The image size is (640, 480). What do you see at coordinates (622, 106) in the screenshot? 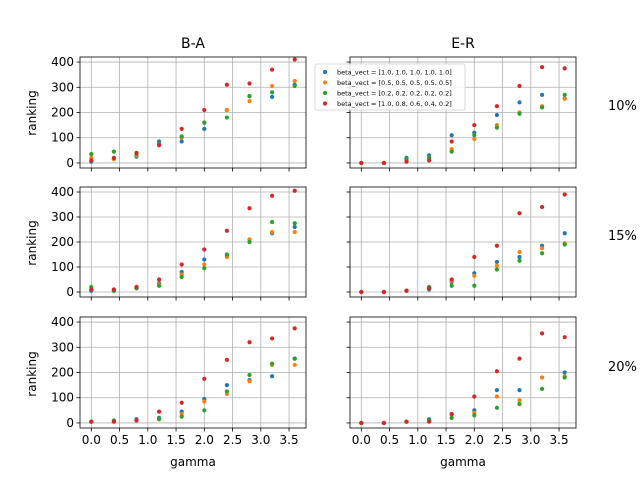
I see `row-label-10: 10%` at bounding box center [622, 106].